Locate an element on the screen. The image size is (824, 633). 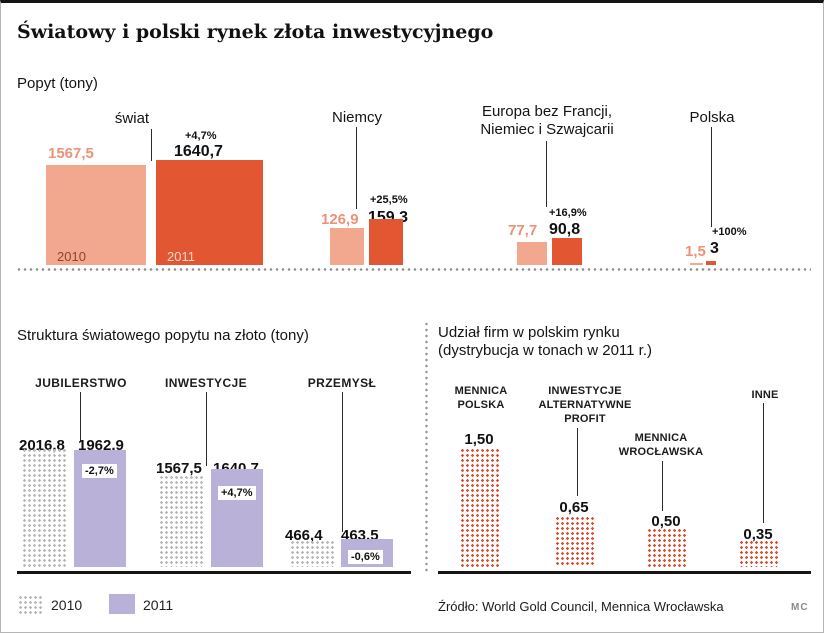
category-label-jubilerstwo: JUBILERSTWO is located at coordinates (81, 383).